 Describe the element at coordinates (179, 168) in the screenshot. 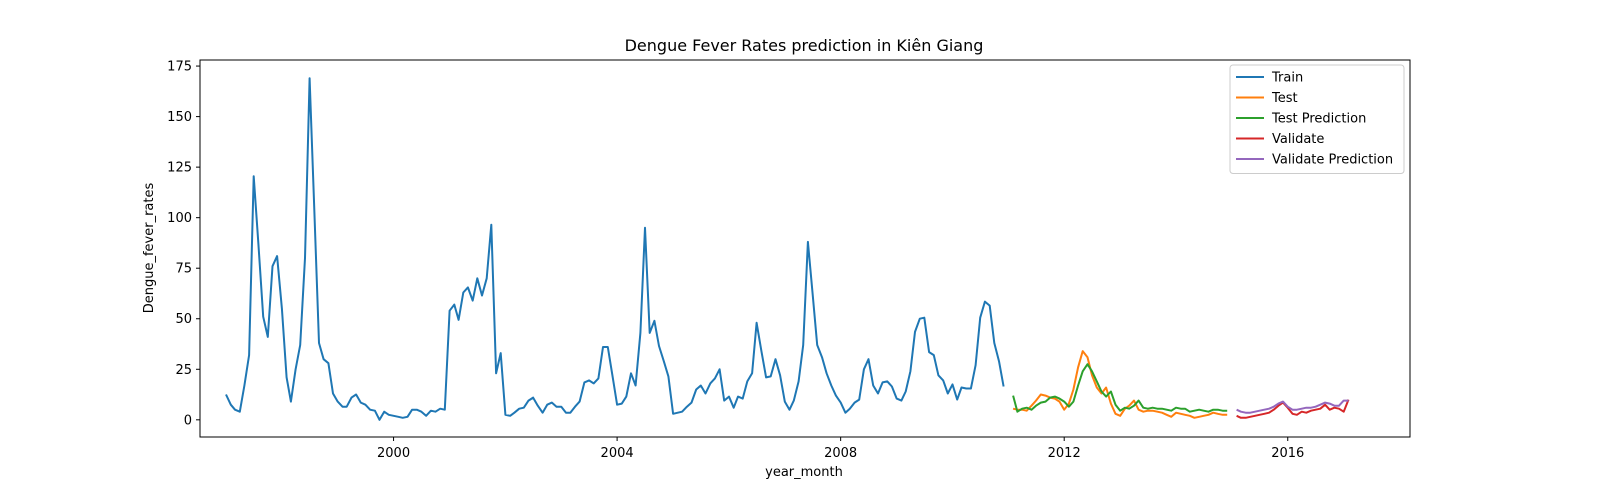

I see `y-tick-label: 125` at that location.